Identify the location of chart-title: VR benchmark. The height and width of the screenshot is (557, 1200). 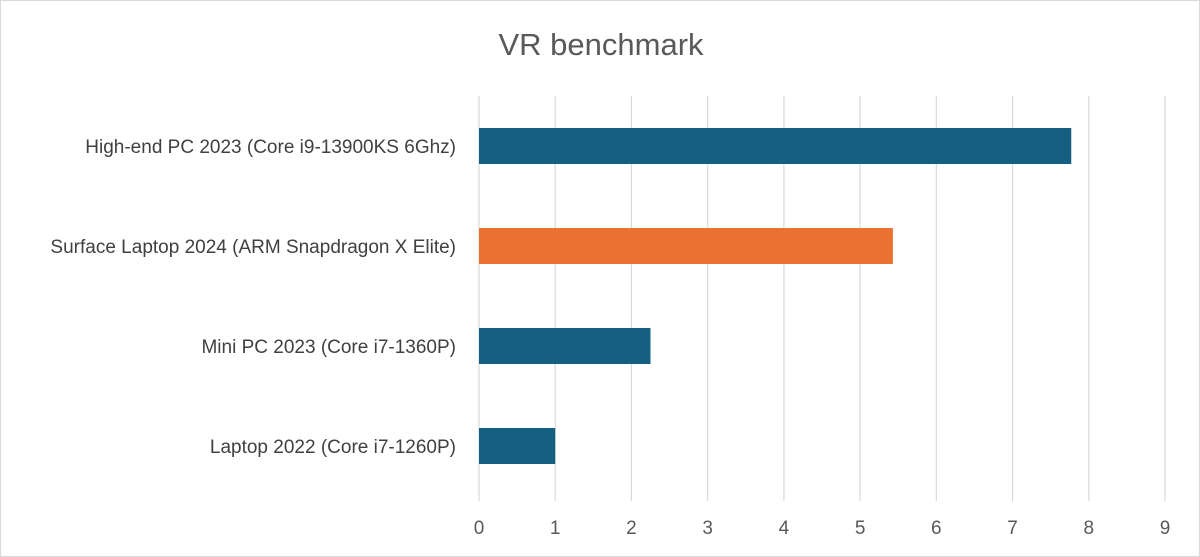
(601, 44).